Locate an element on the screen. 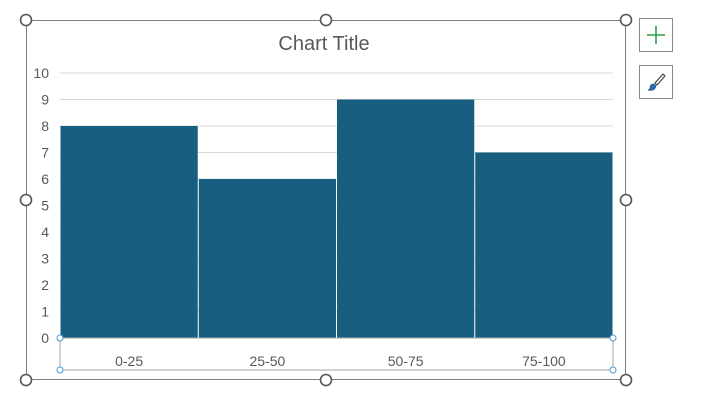 The height and width of the screenshot is (413, 728). y-tick-label: 6 is located at coordinates (45, 179).